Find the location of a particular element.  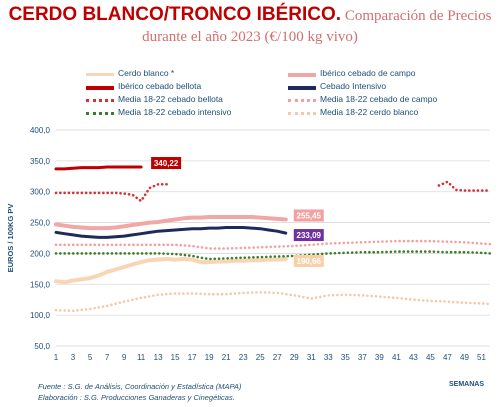

x-tick-label-11: 23 is located at coordinates (243, 357).